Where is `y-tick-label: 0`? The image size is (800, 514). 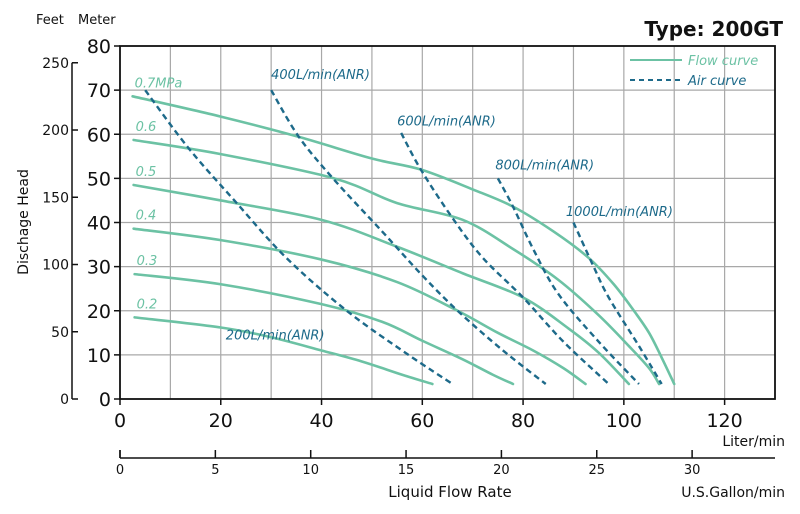 y-tick-label: 0 is located at coordinates (105, 400).